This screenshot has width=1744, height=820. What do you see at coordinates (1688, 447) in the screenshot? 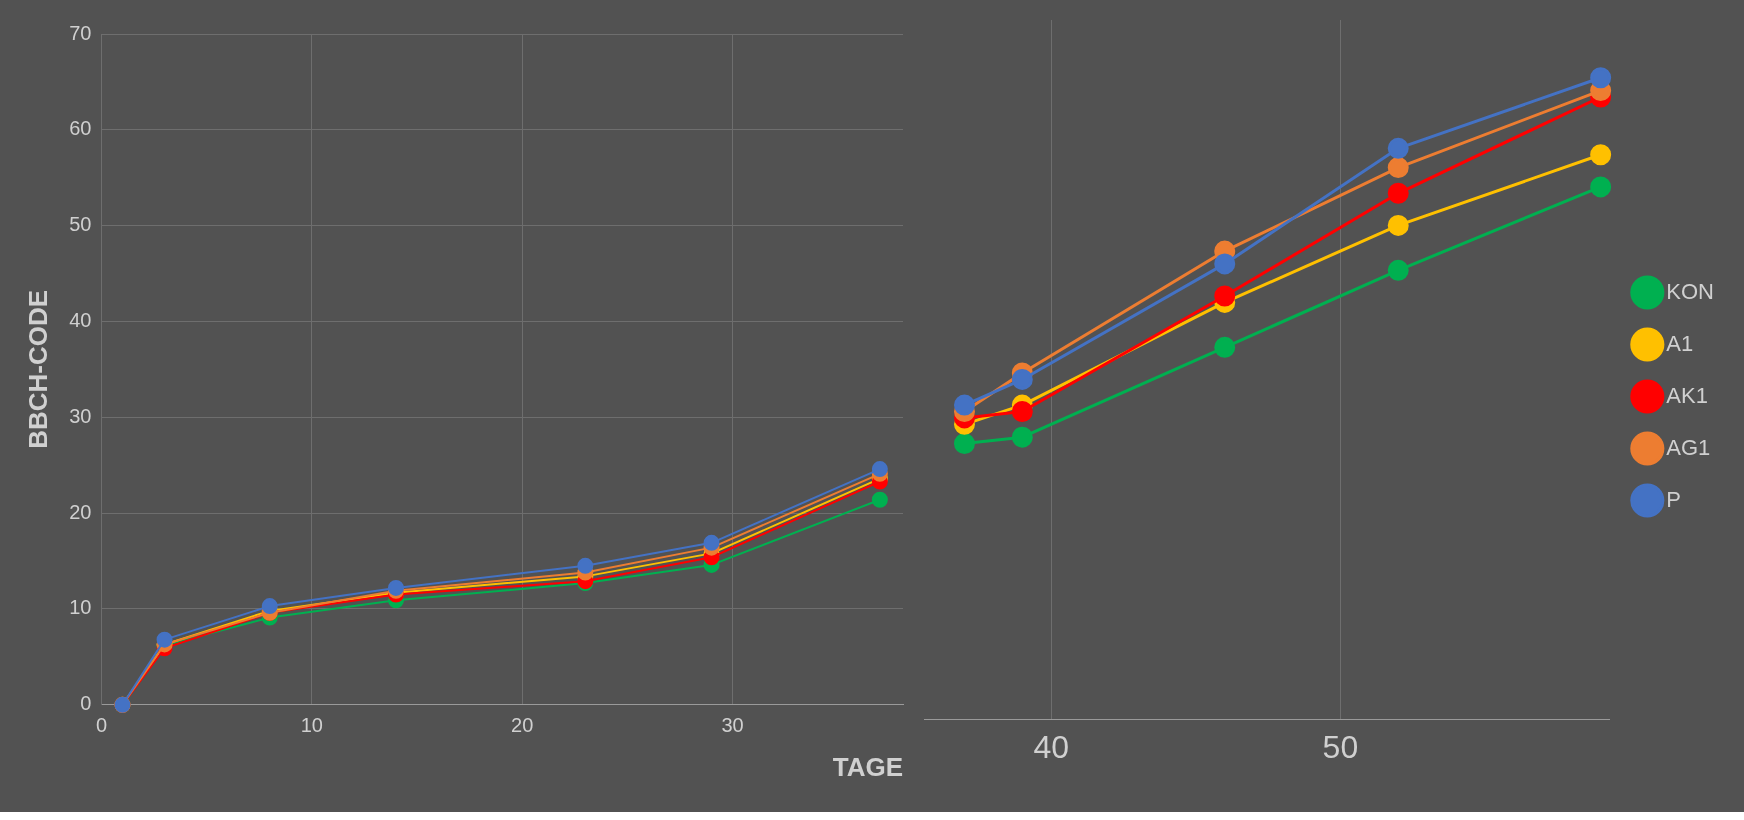
I see `legend-label: AG1` at bounding box center [1688, 447].